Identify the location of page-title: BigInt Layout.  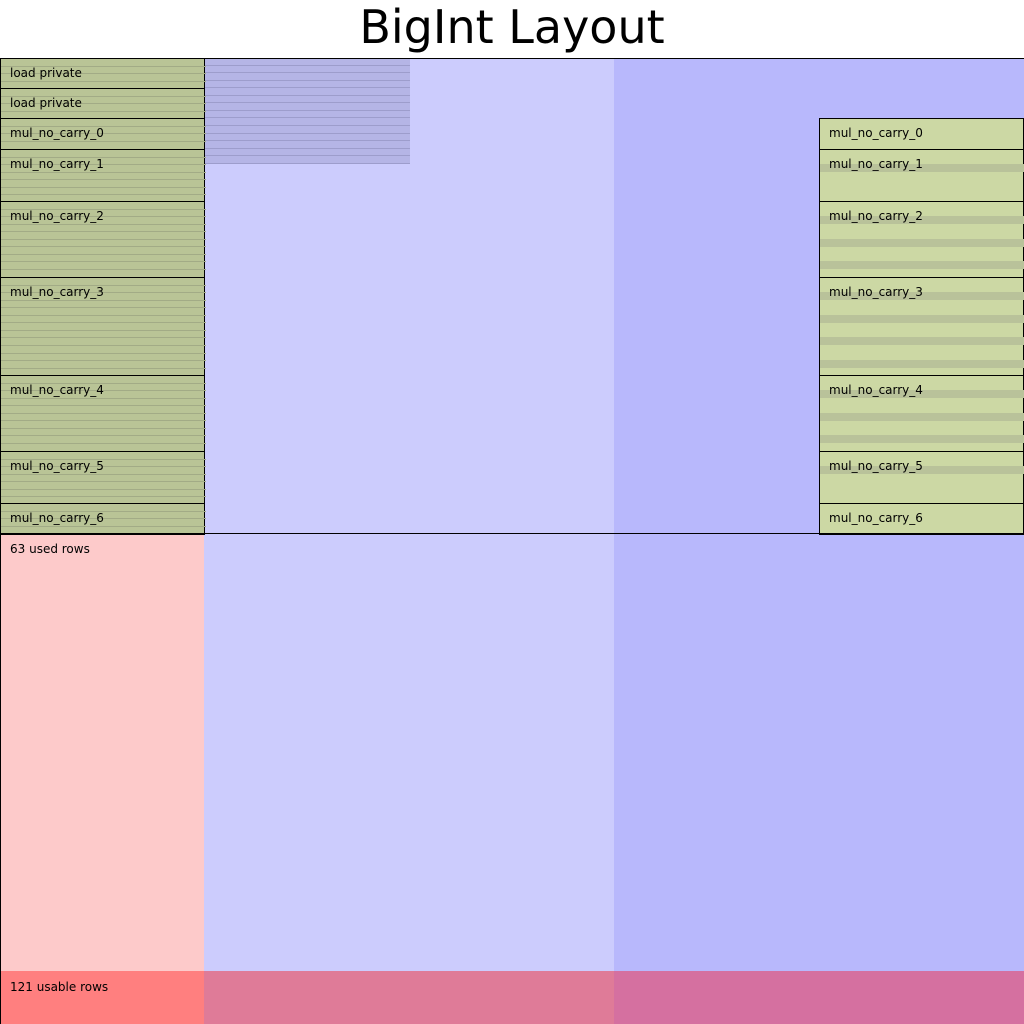
(512, 27).